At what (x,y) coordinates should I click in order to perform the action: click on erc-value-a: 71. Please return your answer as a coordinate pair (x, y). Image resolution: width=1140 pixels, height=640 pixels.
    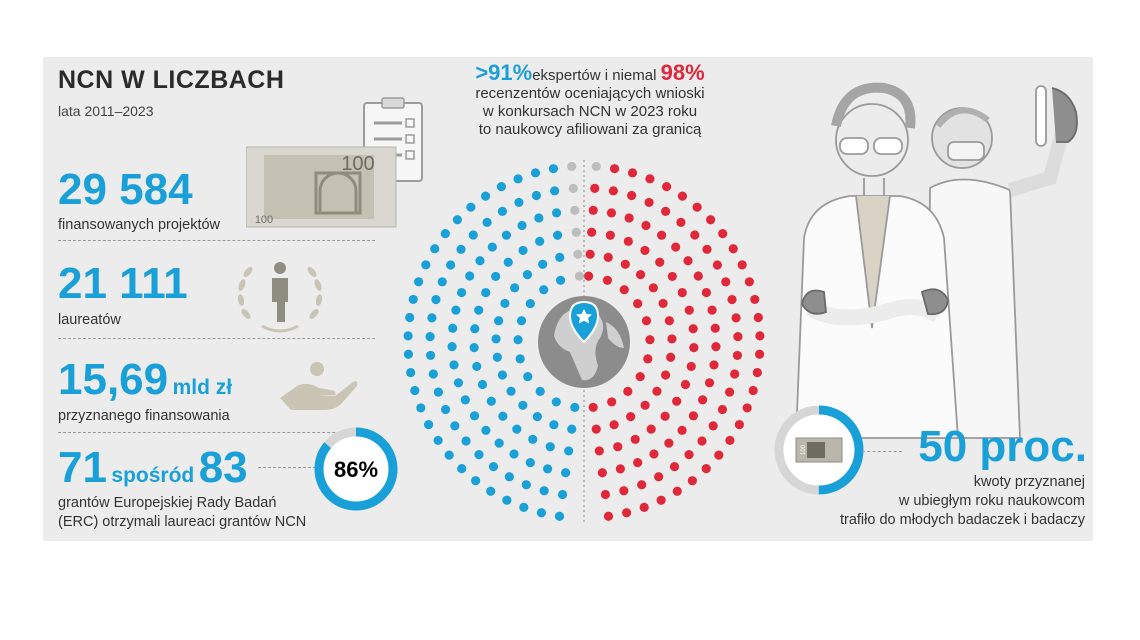
    Looking at the image, I should click on (82, 467).